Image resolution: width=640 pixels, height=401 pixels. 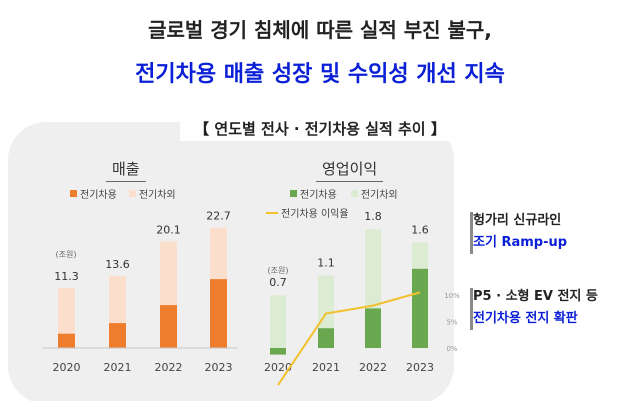 I want to click on section-label-text: 【 연도별 전사 · 전기차용 실적 추이 】, so click(x=320, y=128).